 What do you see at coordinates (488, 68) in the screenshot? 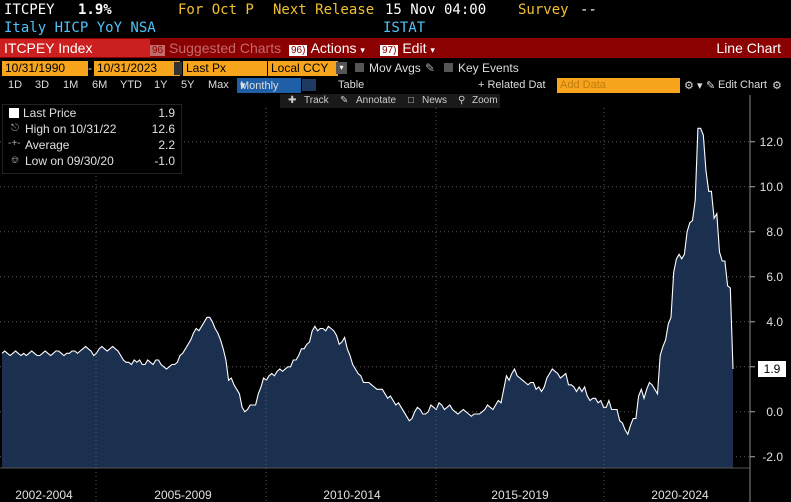
I see `key-events-label: Key Events` at bounding box center [488, 68].